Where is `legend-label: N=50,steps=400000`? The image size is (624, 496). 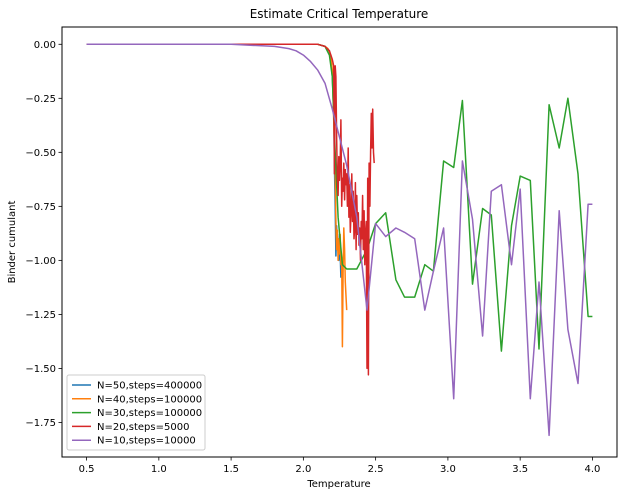 legend-label: N=50,steps=400000 is located at coordinates (149, 386).